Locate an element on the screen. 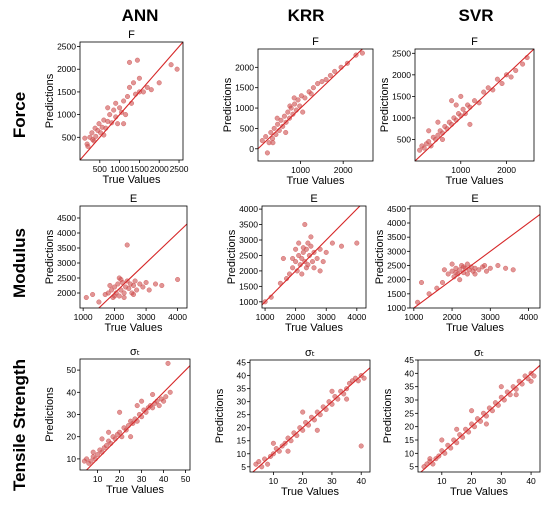  chart-title: E is located at coordinates (313, 199).